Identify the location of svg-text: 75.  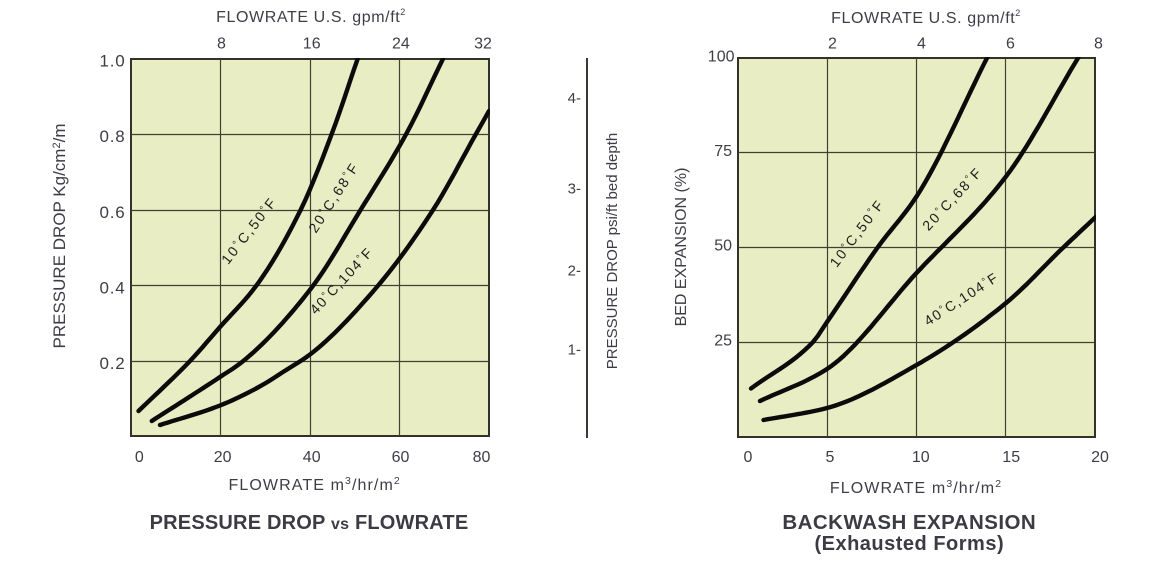
(723, 151).